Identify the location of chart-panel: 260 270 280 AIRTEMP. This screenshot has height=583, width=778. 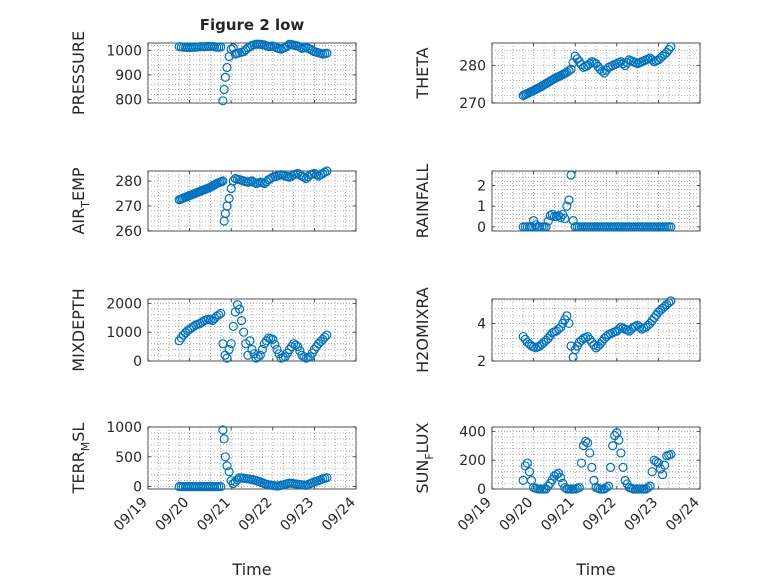
(213, 203).